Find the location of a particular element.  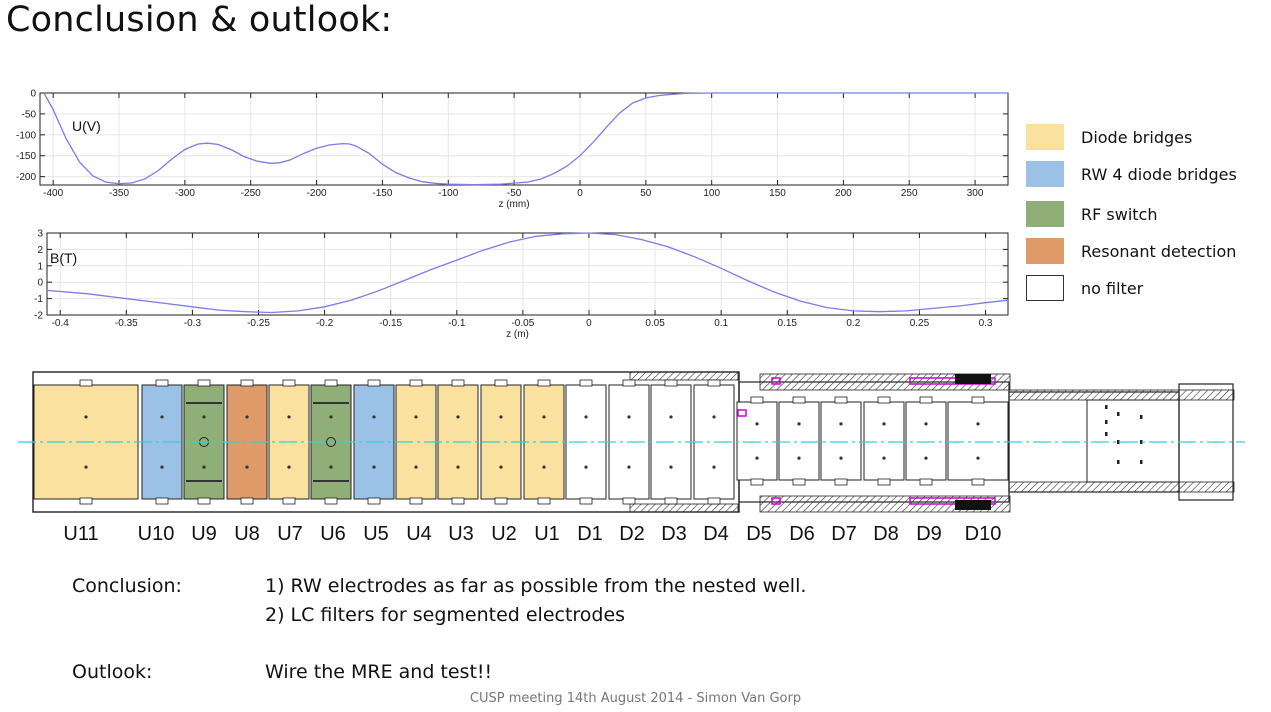

field-x-tick-label: 0.1 is located at coordinates (721, 323).